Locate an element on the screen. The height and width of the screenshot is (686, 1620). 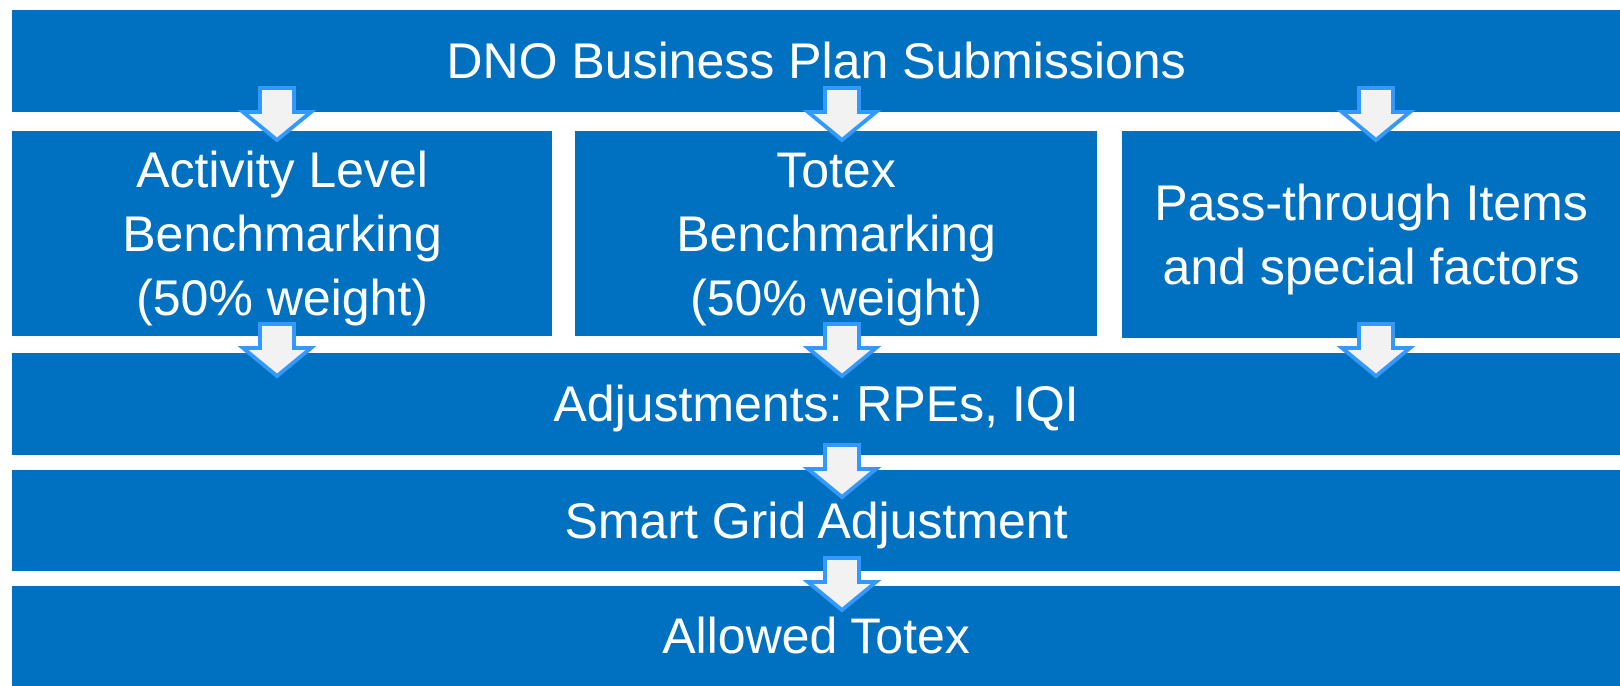
box: Smart Grid Adjustment is located at coordinates (816, 520).